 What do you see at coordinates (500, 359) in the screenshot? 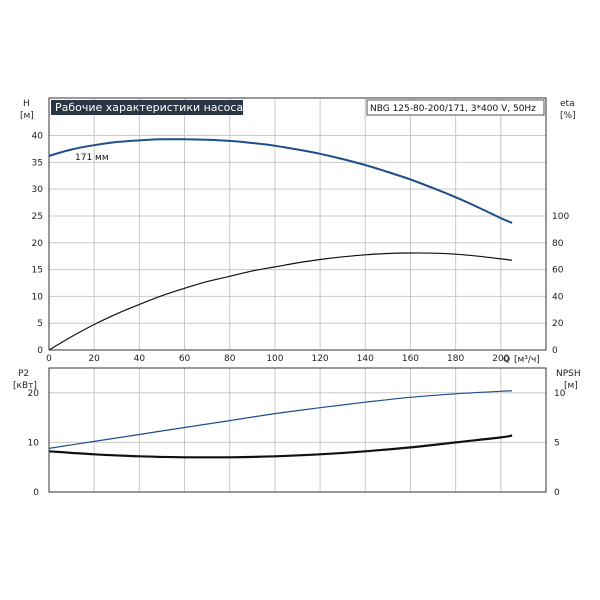
I see `x-tick-label: 200` at bounding box center [500, 359].